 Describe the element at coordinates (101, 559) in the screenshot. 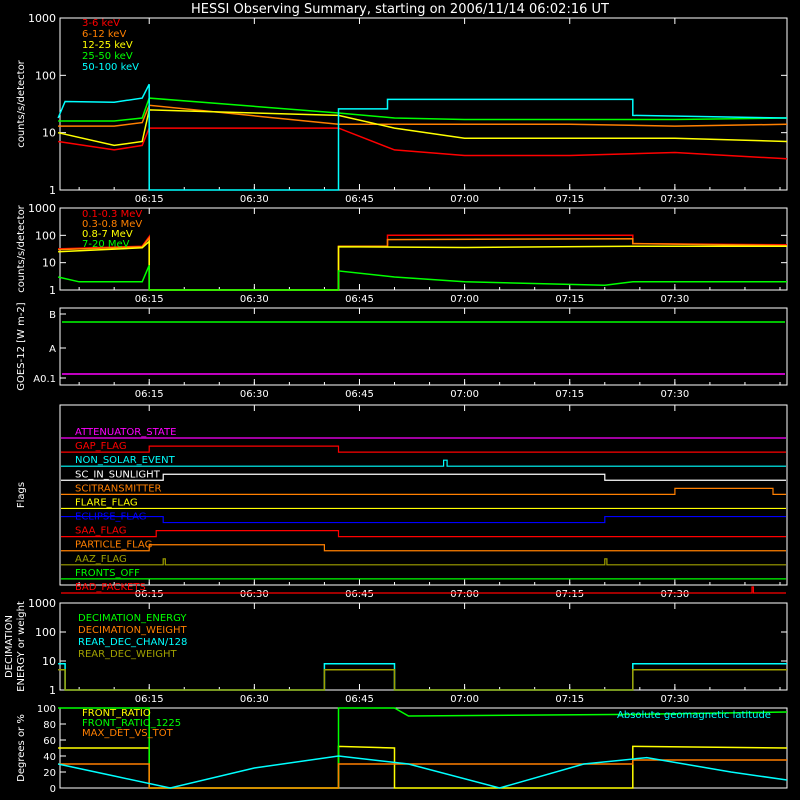

I see `flag-label: AAZ_FLAG` at that location.